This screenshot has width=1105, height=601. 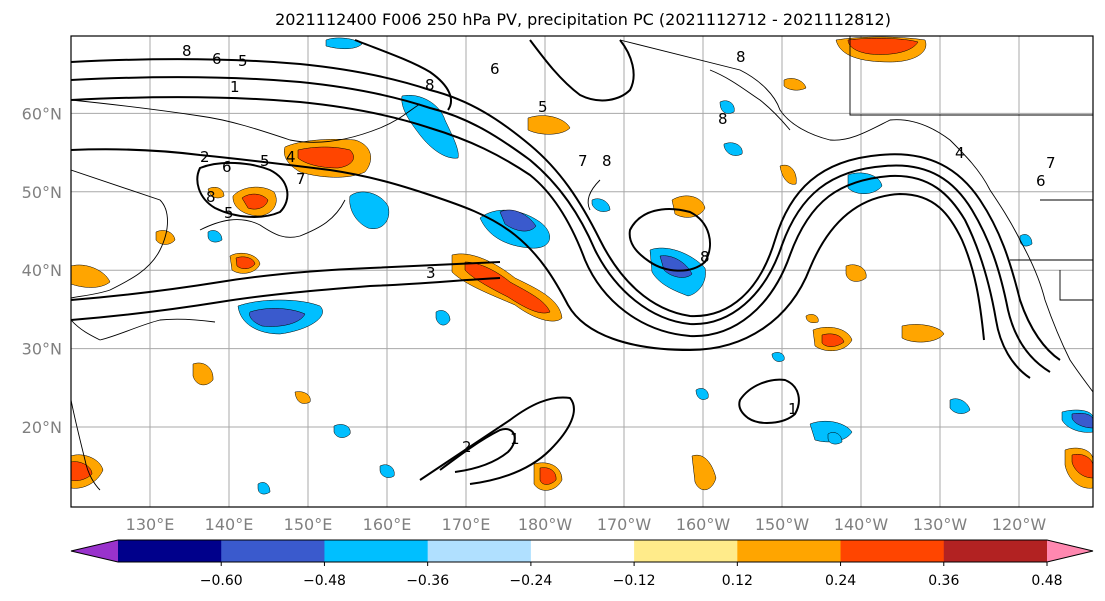 What do you see at coordinates (703, 524) in the screenshot?
I see `lon-tick-label: 160°W` at bounding box center [703, 524].